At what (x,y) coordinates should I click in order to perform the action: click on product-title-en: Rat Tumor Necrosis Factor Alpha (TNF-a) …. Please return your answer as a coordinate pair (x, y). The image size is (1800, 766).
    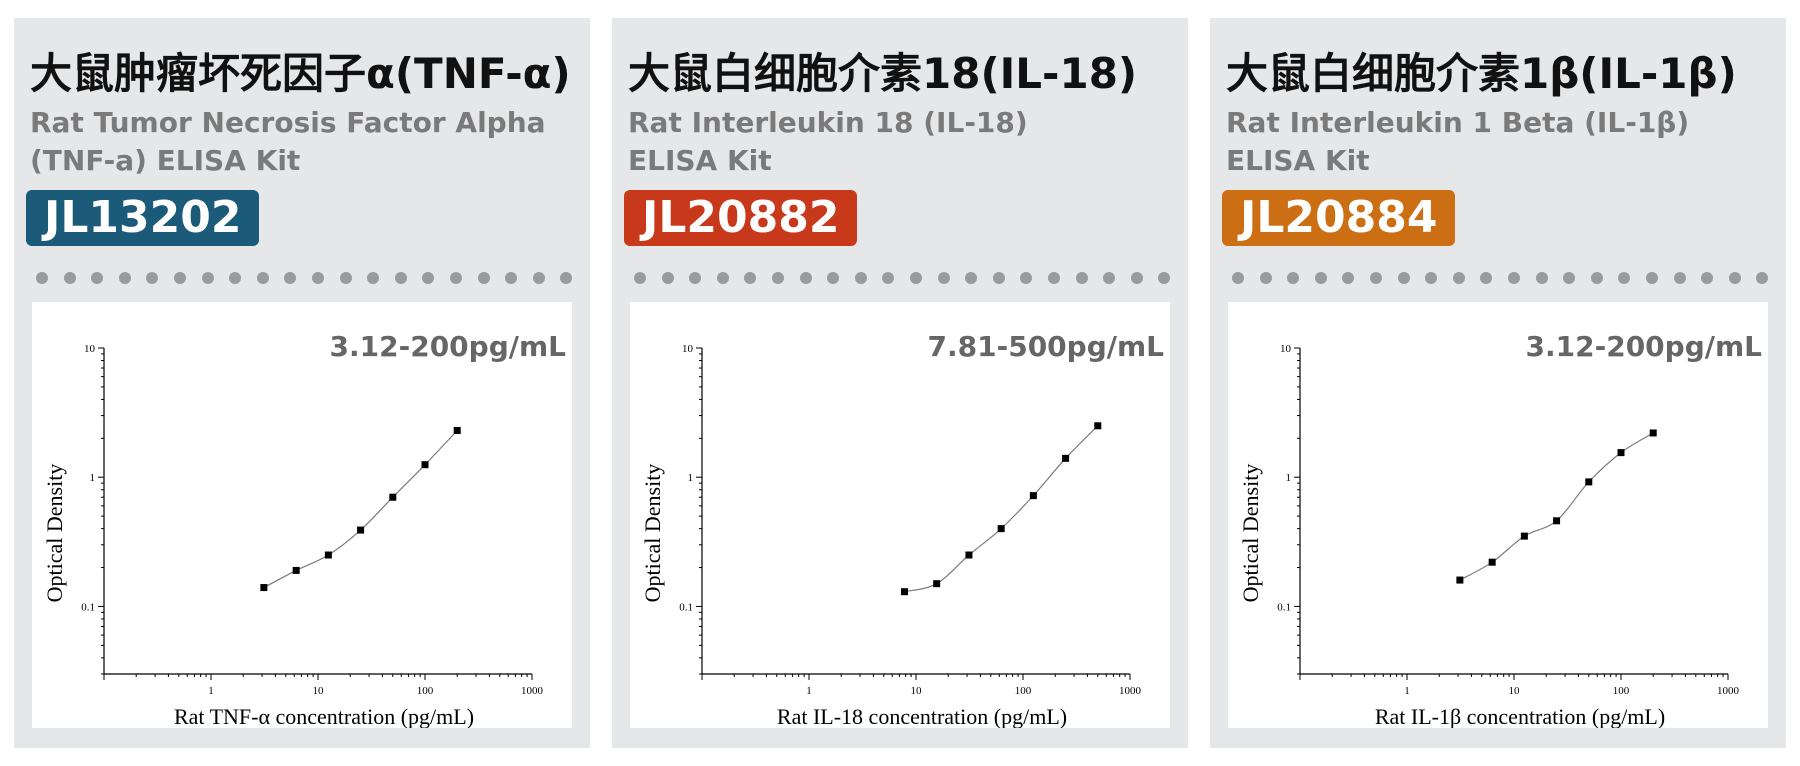
    Looking at the image, I should click on (288, 142).